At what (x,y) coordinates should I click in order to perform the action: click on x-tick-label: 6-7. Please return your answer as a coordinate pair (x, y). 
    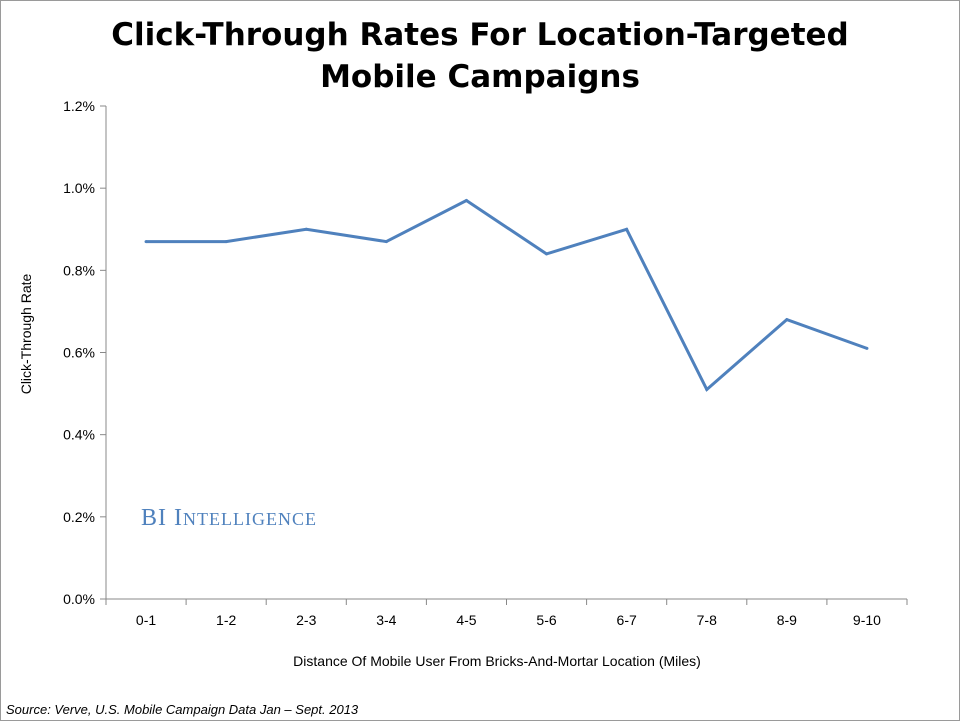
    Looking at the image, I should click on (627, 620).